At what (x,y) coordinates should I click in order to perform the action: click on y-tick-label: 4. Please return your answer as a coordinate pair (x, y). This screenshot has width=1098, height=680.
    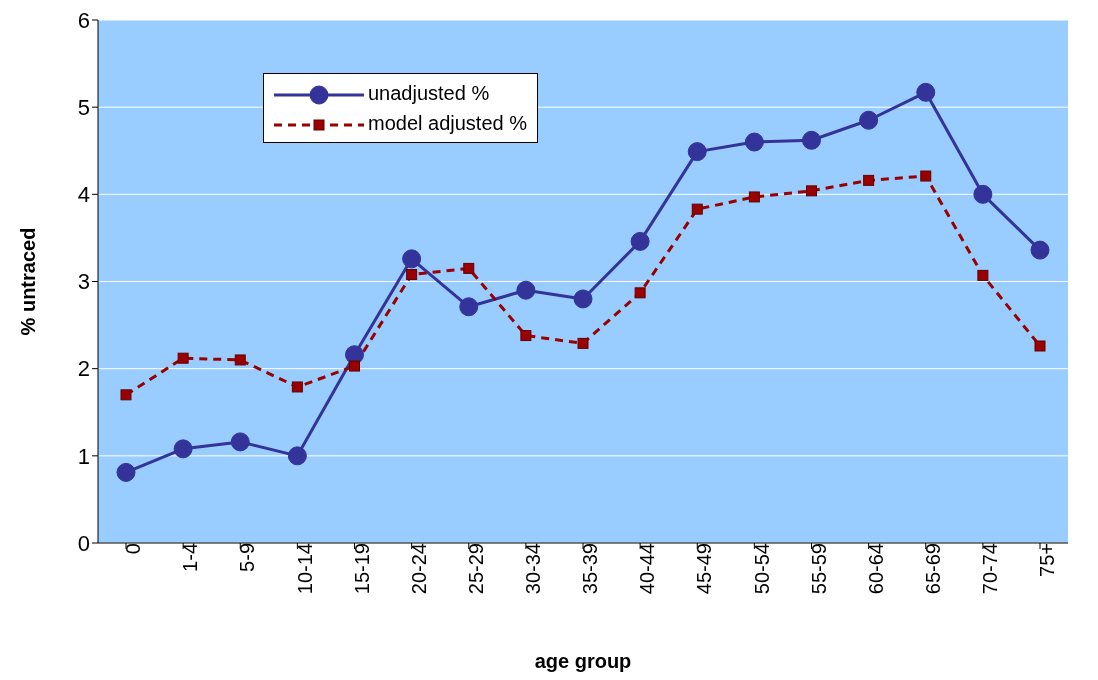
    Looking at the image, I should click on (83, 195).